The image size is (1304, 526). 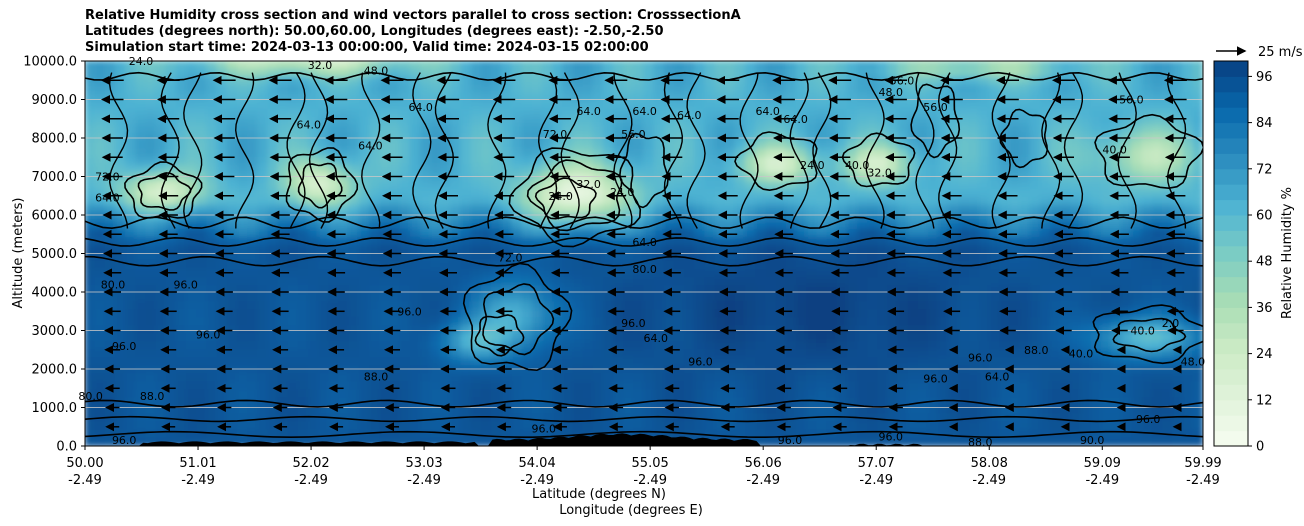 What do you see at coordinates (537, 463) in the screenshot?
I see `x-tick-label-lat: 54.04` at bounding box center [537, 463].